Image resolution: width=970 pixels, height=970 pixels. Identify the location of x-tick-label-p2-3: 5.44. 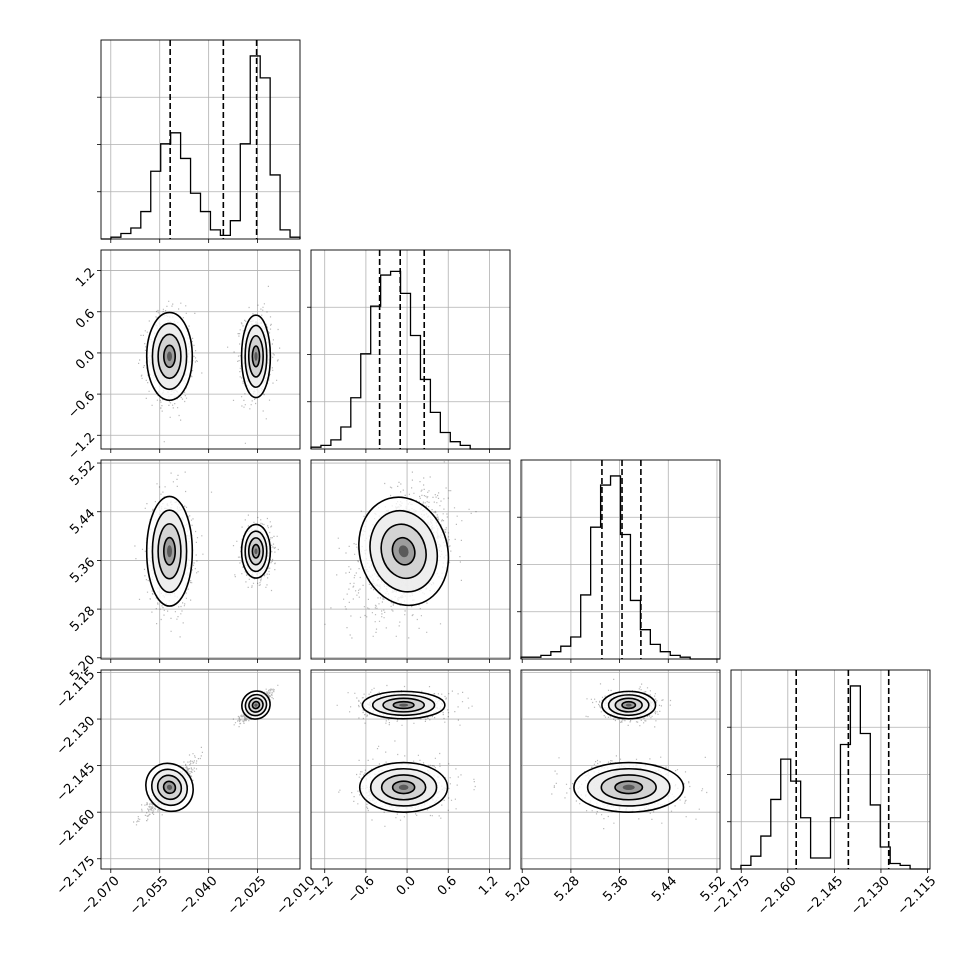
(664, 889).